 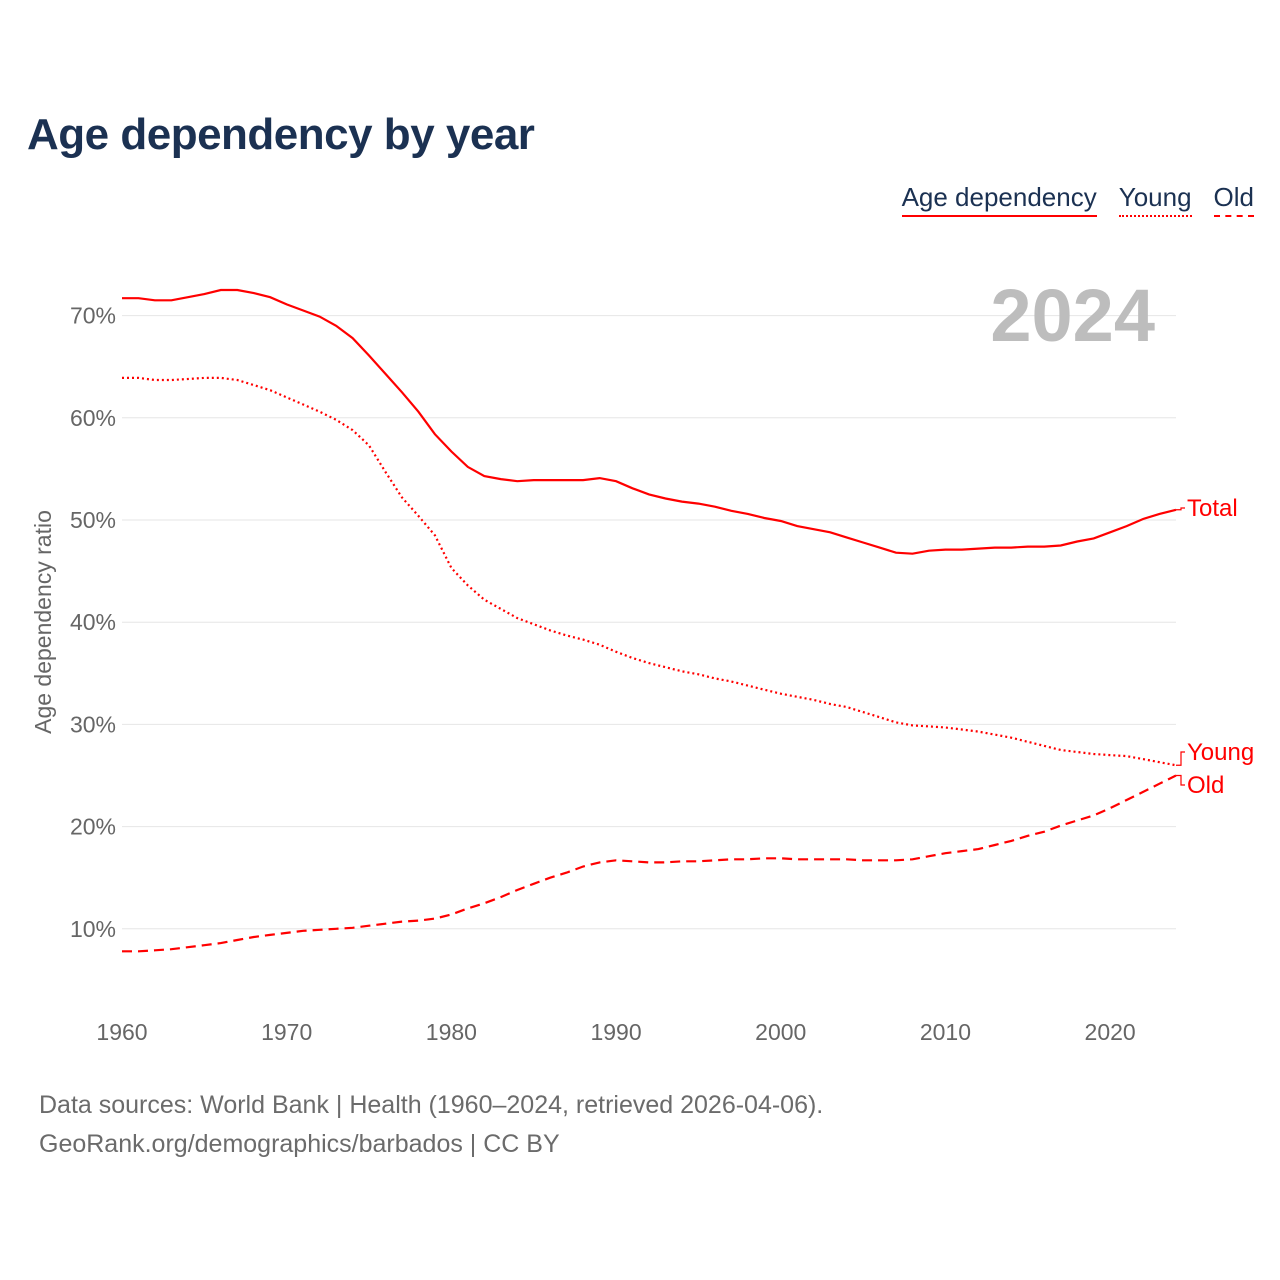 I want to click on y-tick-label: 50%, so click(x=93, y=520).